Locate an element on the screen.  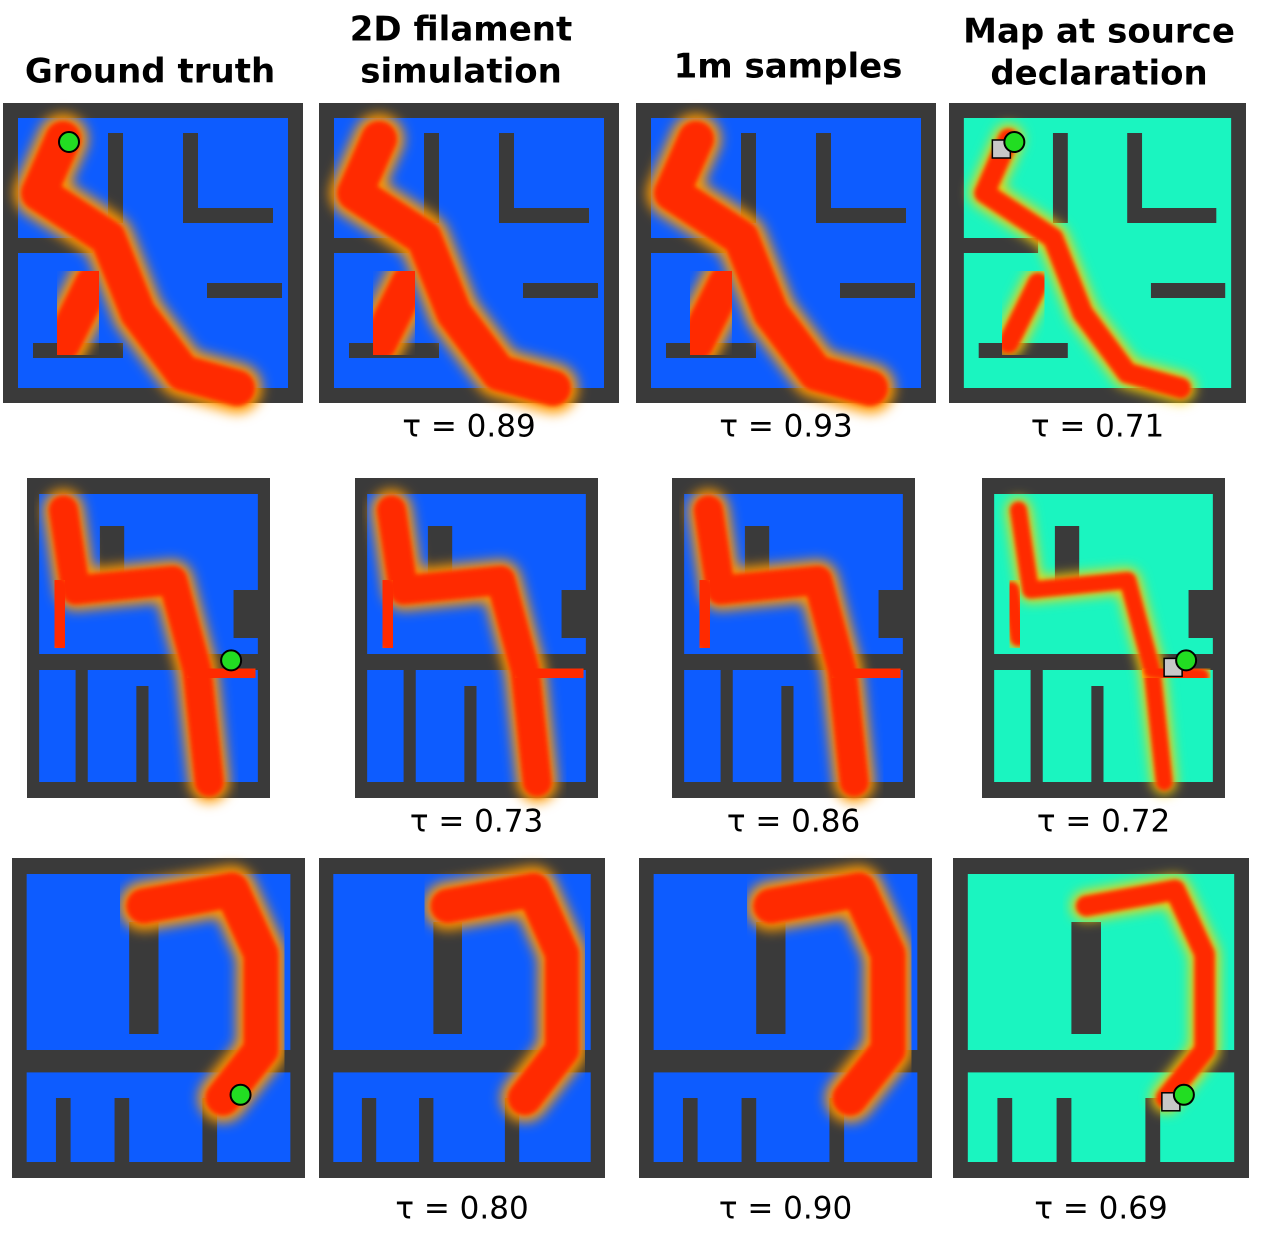
tau-label: τ = 0.80 is located at coordinates (461, 1209).